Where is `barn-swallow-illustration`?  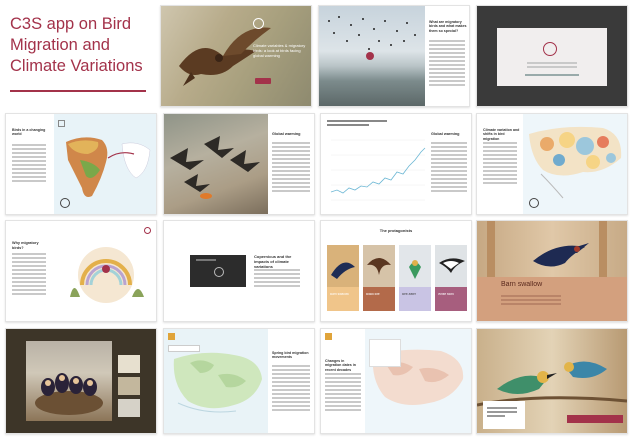
barn-swallow-illustration is located at coordinates (547, 249).